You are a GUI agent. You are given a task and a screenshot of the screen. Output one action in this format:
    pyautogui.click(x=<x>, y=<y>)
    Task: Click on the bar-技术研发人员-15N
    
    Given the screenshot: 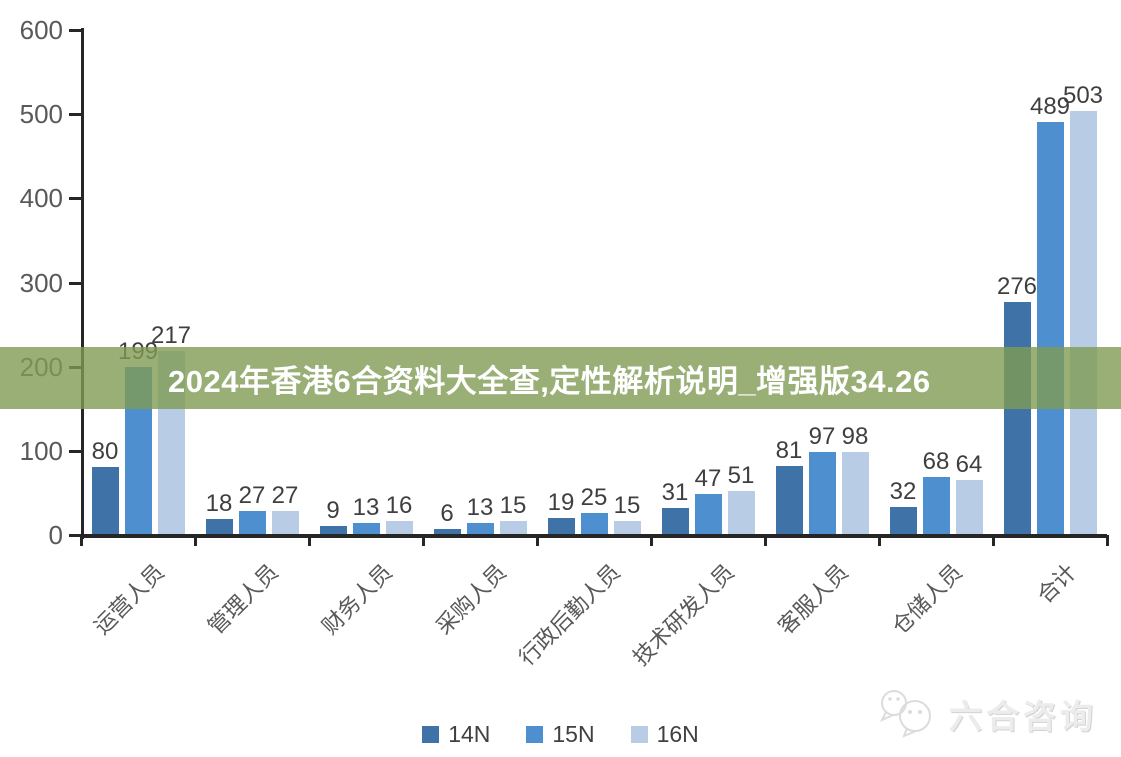 What is the action you would take?
    pyautogui.click(x=708, y=514)
    